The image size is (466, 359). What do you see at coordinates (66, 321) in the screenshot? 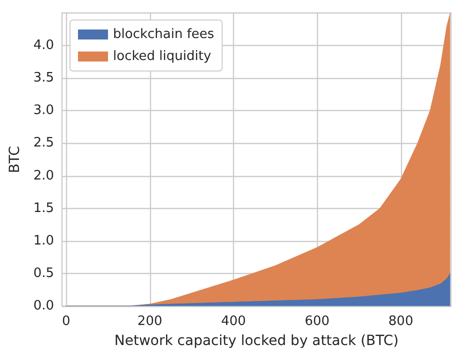
I see `x-tick-label: 0` at bounding box center [66, 321].